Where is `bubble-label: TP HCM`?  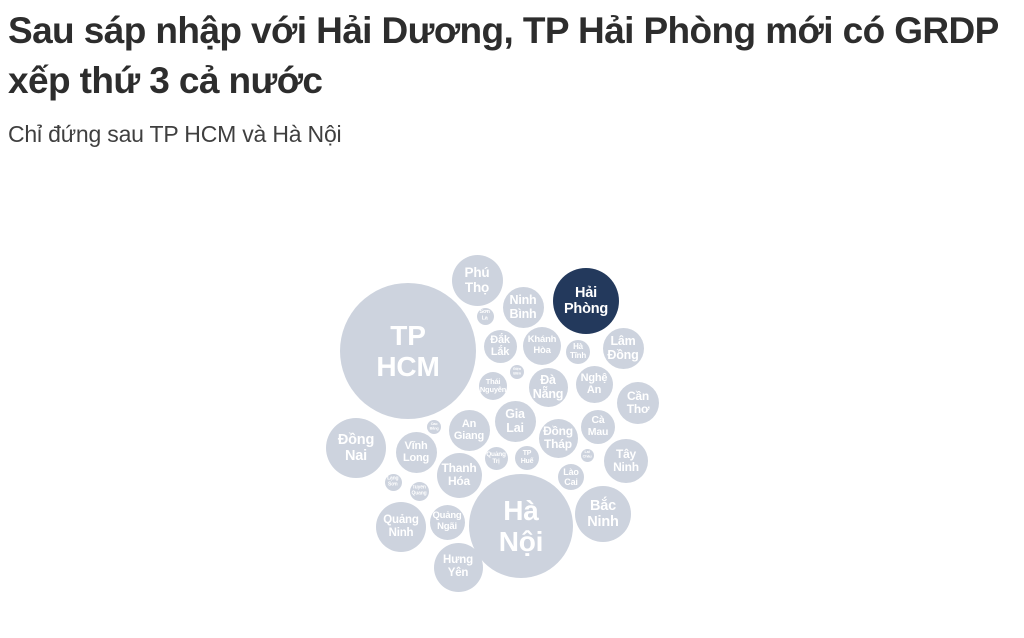
bubble-label: TP HCM is located at coordinates (407, 351).